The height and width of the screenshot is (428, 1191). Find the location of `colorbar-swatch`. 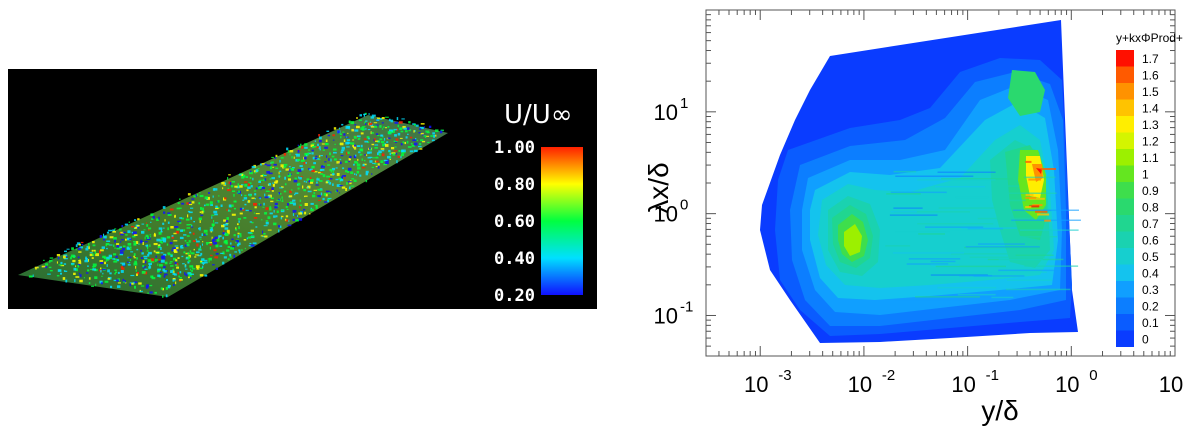

colorbar-swatch is located at coordinates (1125, 190).